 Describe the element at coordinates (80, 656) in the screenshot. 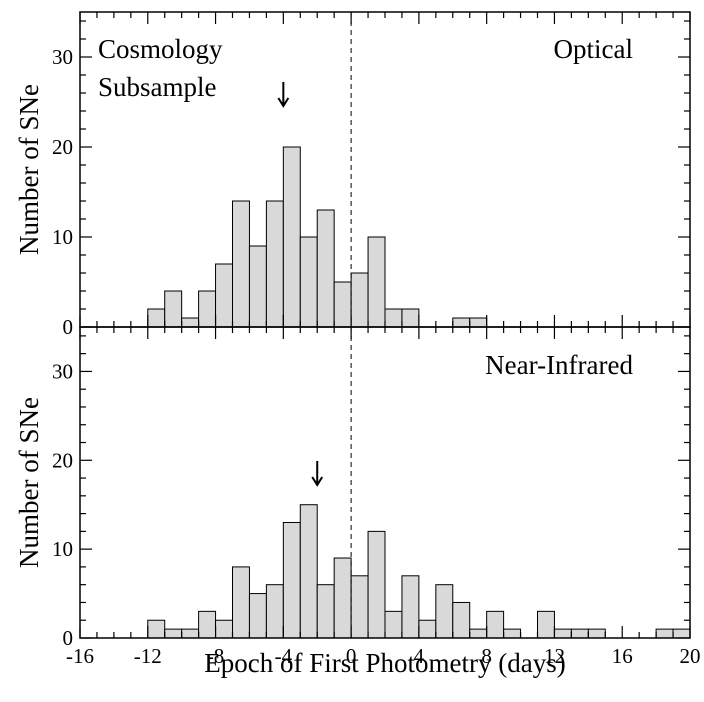

I see `x-tick-label: -16` at that location.